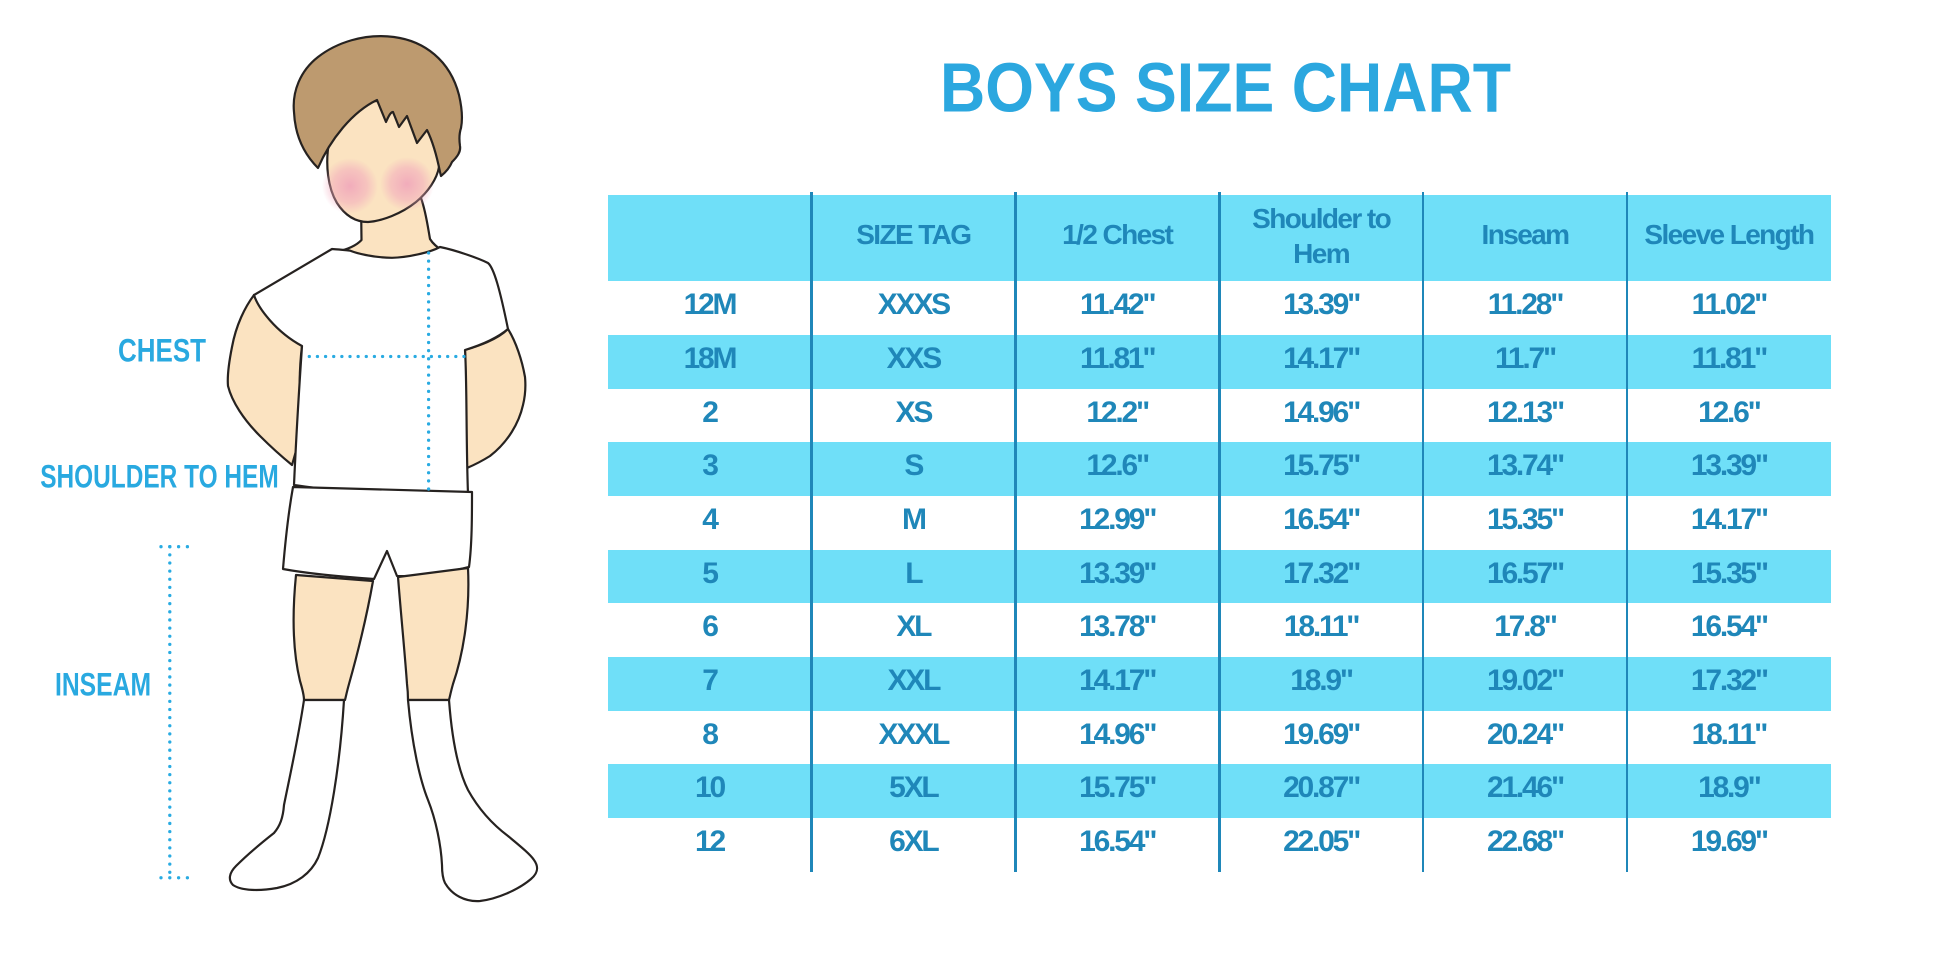  Describe the element at coordinates (162, 351) in the screenshot. I see `svg-text: CHEST` at that location.